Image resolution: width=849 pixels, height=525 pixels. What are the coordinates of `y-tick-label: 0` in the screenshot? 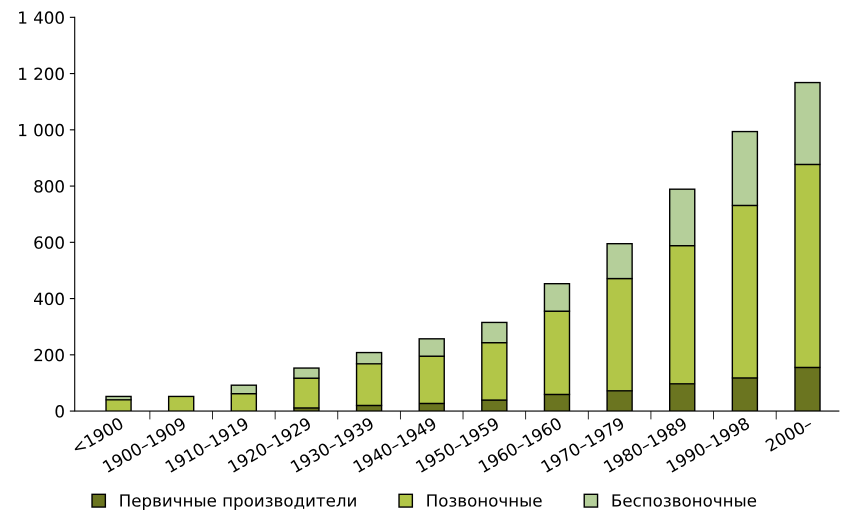 It's located at (59, 411).